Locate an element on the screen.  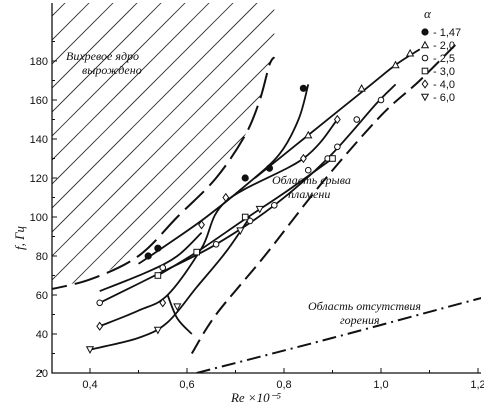
x-tick-label: 1,0 is located at coordinates (380, 385).